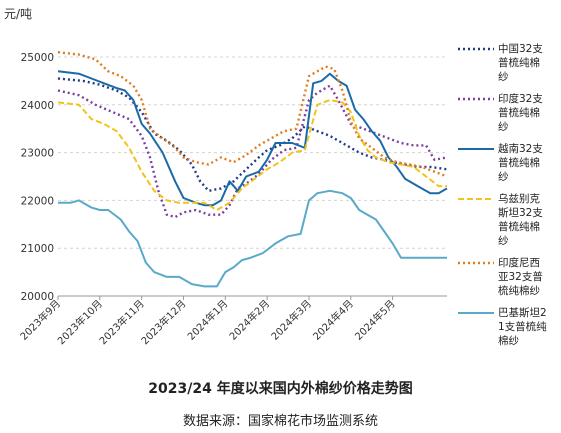 The height and width of the screenshot is (433, 561). Describe the element at coordinates (476, 149) in the screenshot. I see `legend-swatch-vietnam` at that location.